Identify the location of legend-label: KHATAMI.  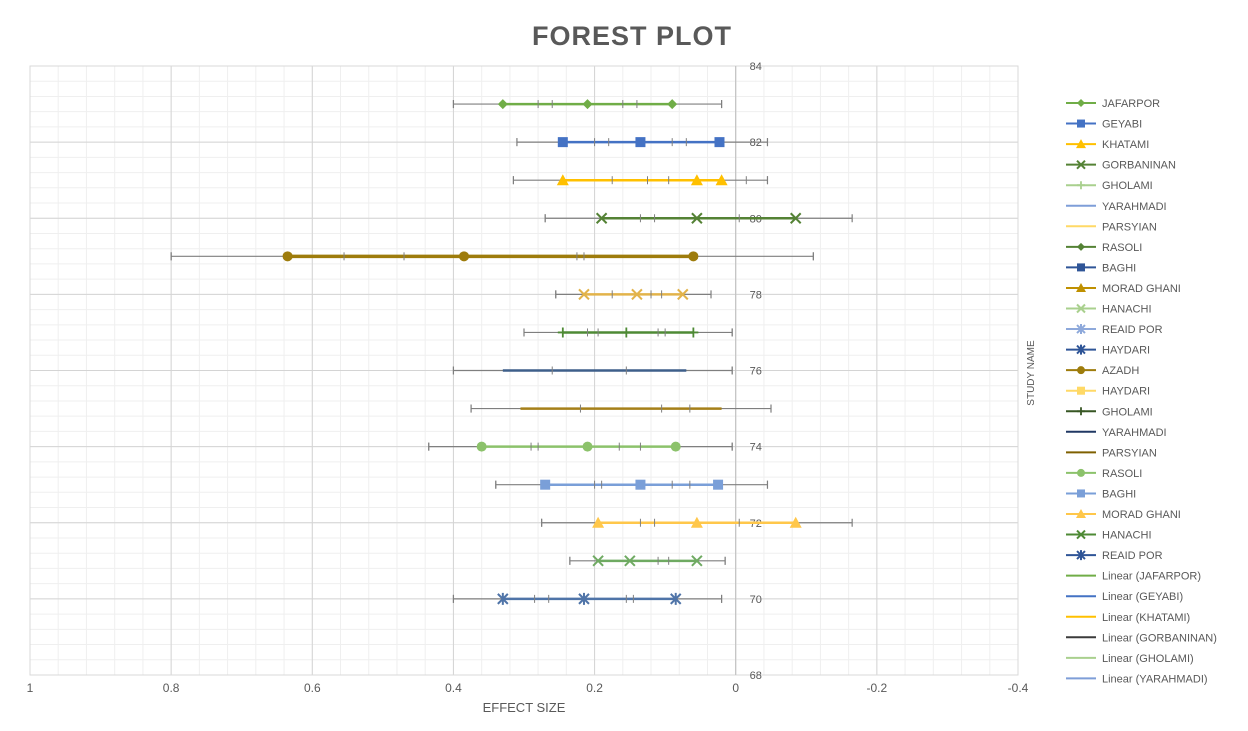
(1125, 145).